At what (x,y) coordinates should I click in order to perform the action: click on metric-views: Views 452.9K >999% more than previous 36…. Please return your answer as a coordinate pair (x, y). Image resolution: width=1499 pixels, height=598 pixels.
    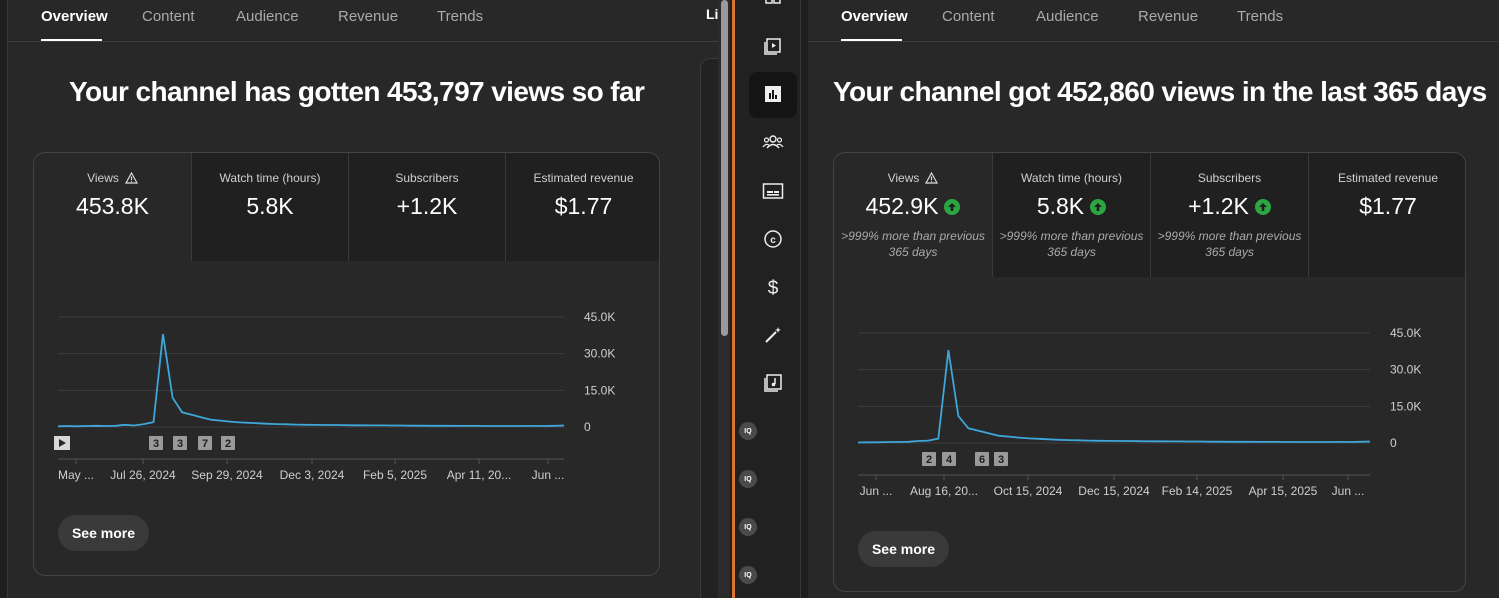
    Looking at the image, I should click on (913, 215).